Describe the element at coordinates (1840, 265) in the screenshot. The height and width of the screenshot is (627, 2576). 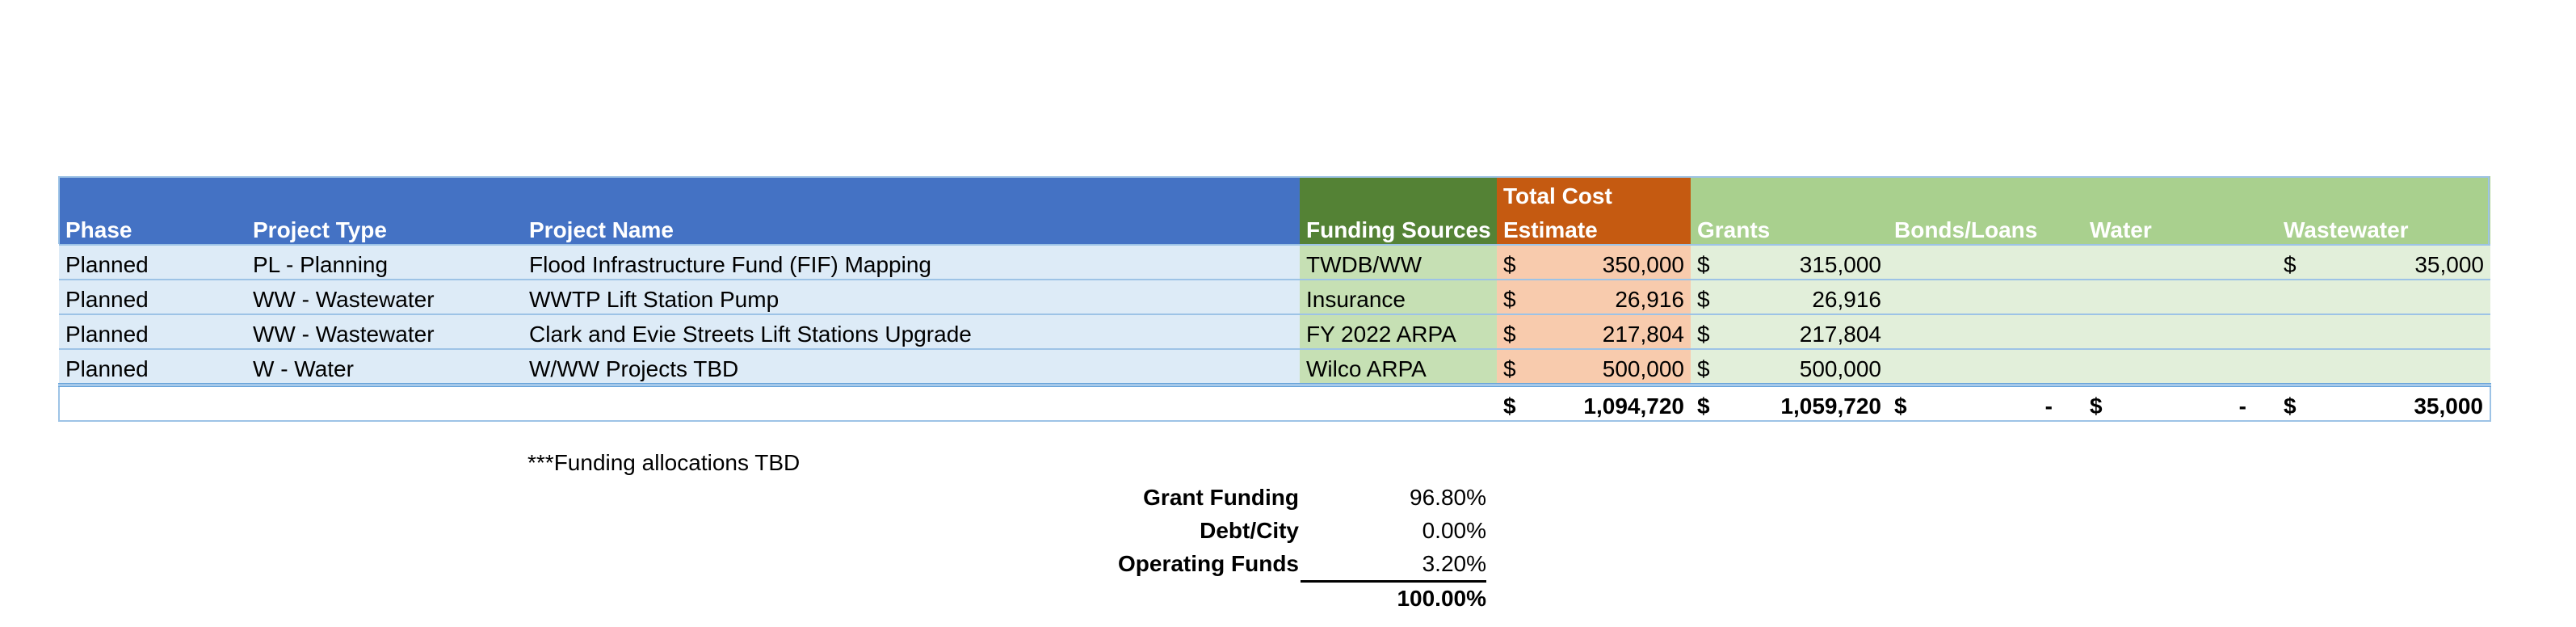
I see `grants-value: 315,000` at that location.